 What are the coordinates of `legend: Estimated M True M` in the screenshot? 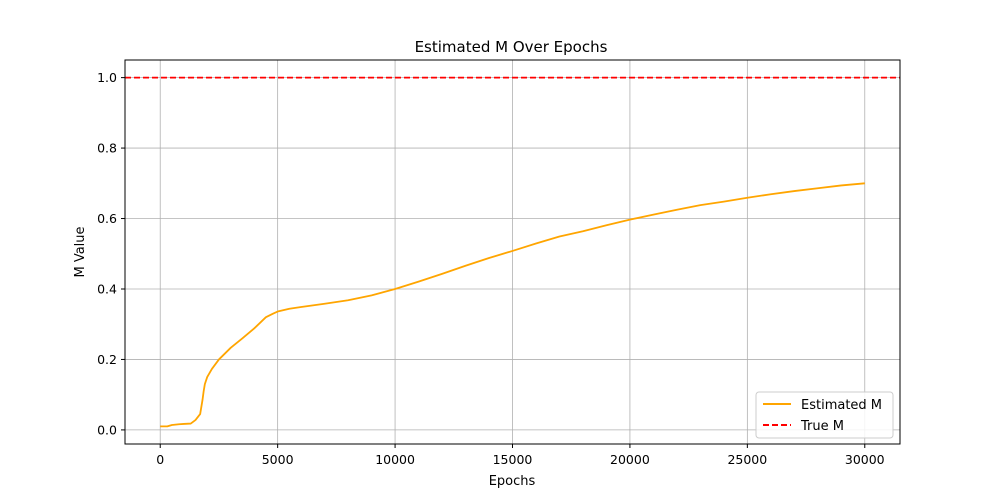 It's located at (824, 415).